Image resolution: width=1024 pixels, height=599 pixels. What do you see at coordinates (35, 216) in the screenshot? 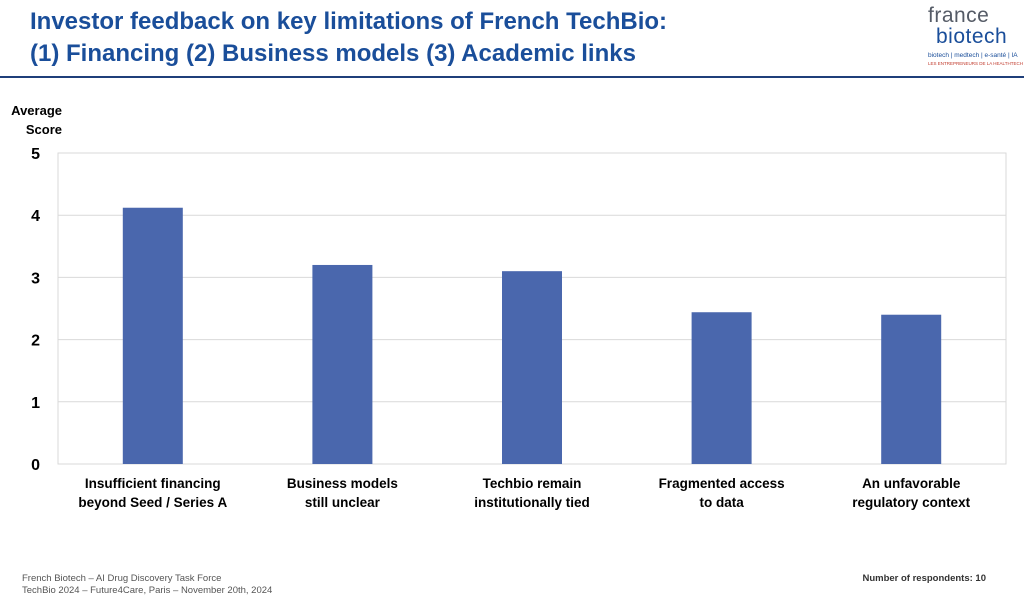
I see `y-tick-label: 4` at bounding box center [35, 216].